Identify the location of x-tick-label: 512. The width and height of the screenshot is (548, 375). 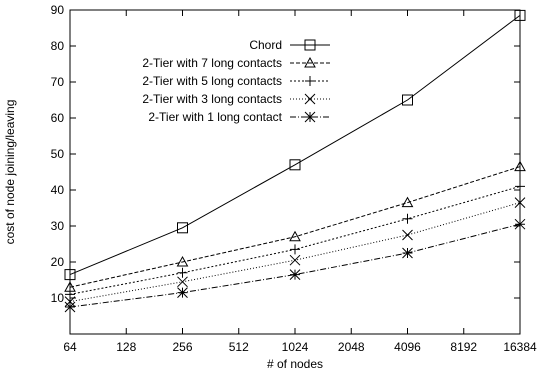
(239, 347).